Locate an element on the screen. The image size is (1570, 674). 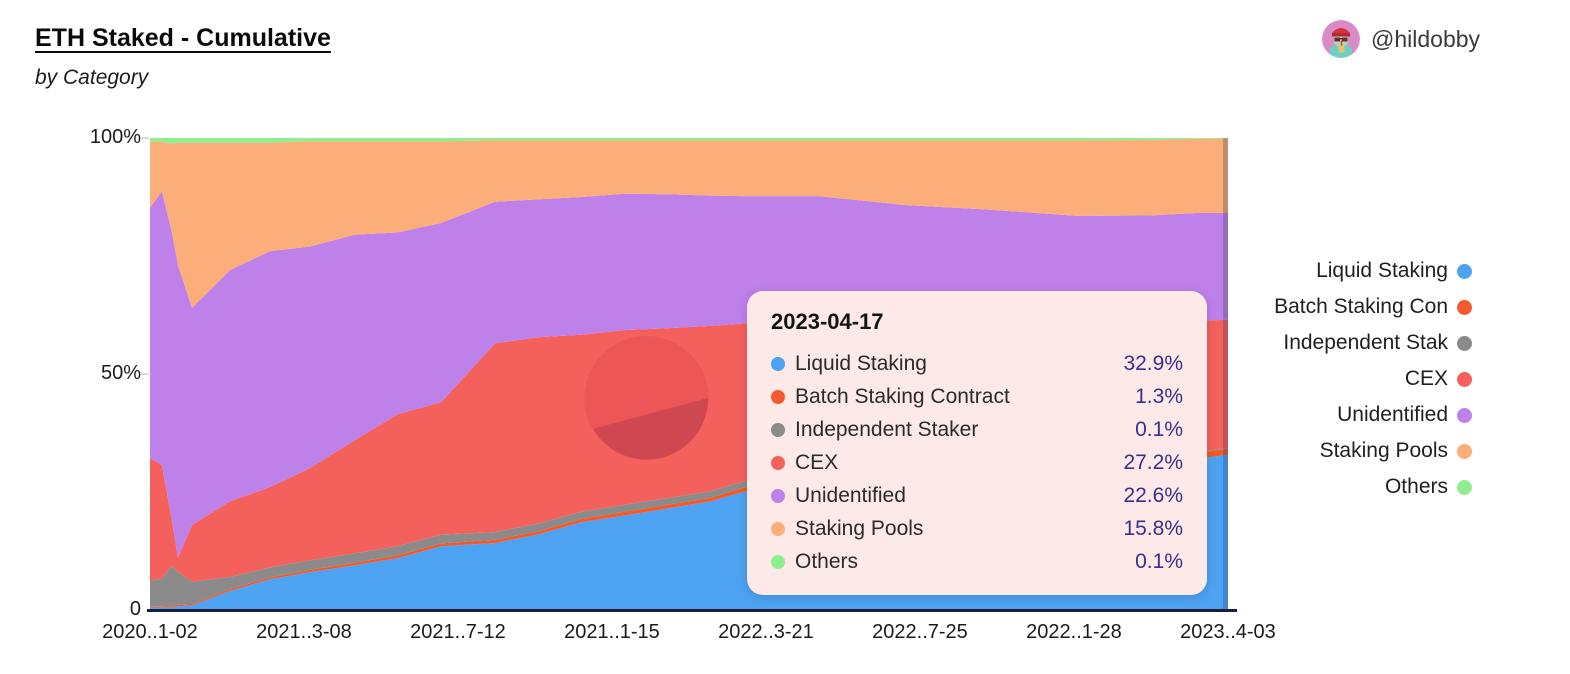
tooltip-series-label: Independent Staker is located at coordinates (887, 429).